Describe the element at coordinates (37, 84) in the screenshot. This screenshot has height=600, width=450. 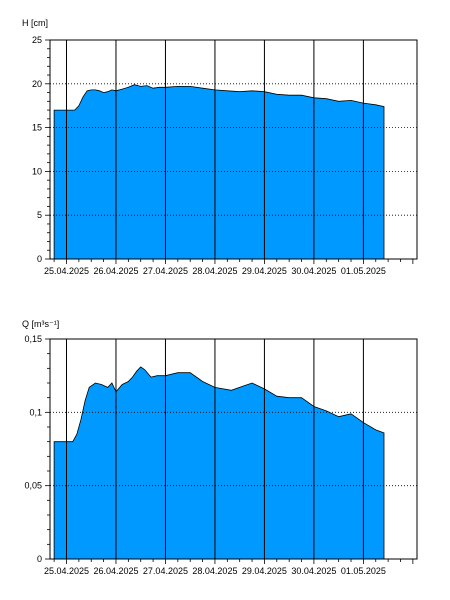
I see `y-tick-label: 20` at that location.